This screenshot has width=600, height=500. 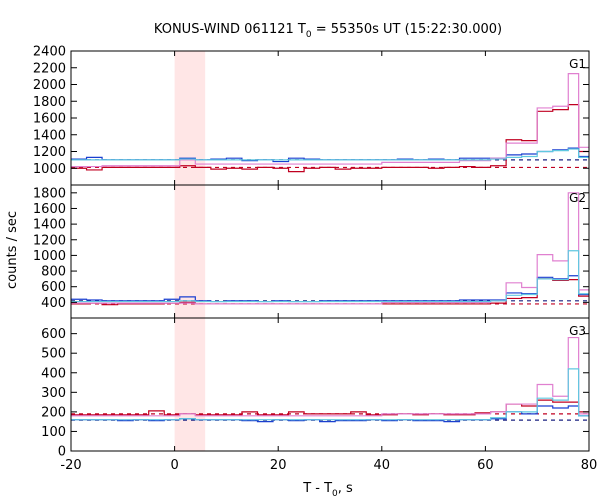 What do you see at coordinates (327, 490) in the screenshot?
I see `x-axis-label: T - T0, s` at bounding box center [327, 490].